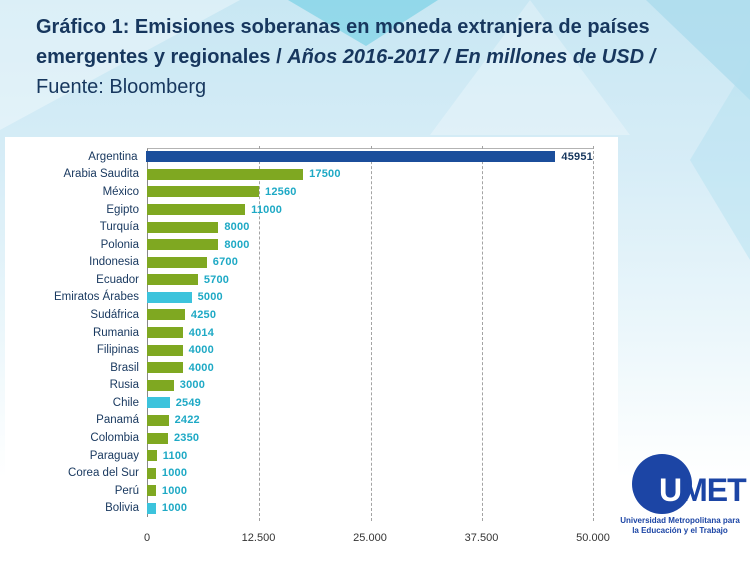 Image resolution: width=750 pixels, height=562 pixels. Describe the element at coordinates (175, 455) in the screenshot. I see `value-label: 1100` at that location.